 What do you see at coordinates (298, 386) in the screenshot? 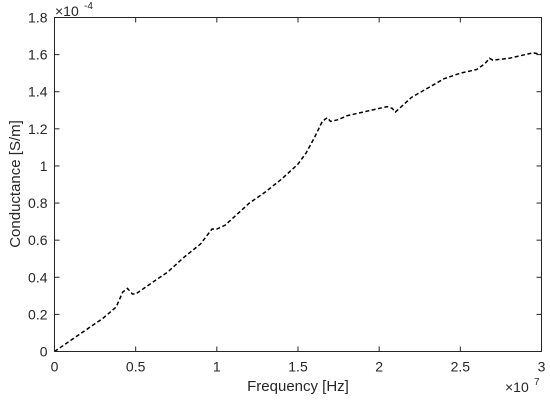
I see `x-axis-title: Frequency [Hz]` at bounding box center [298, 386].